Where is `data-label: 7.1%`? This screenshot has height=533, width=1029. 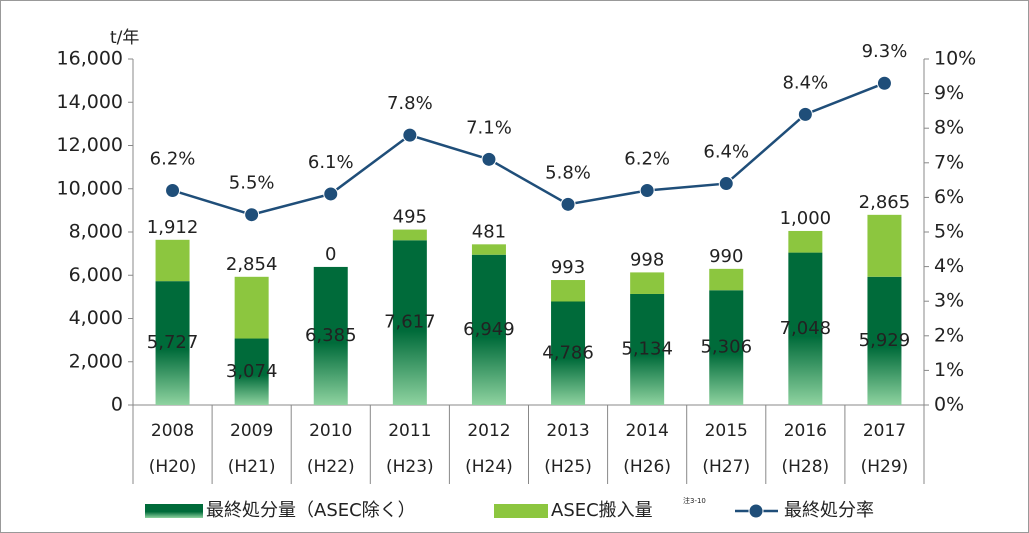 data-label: 7.1% is located at coordinates (489, 127).